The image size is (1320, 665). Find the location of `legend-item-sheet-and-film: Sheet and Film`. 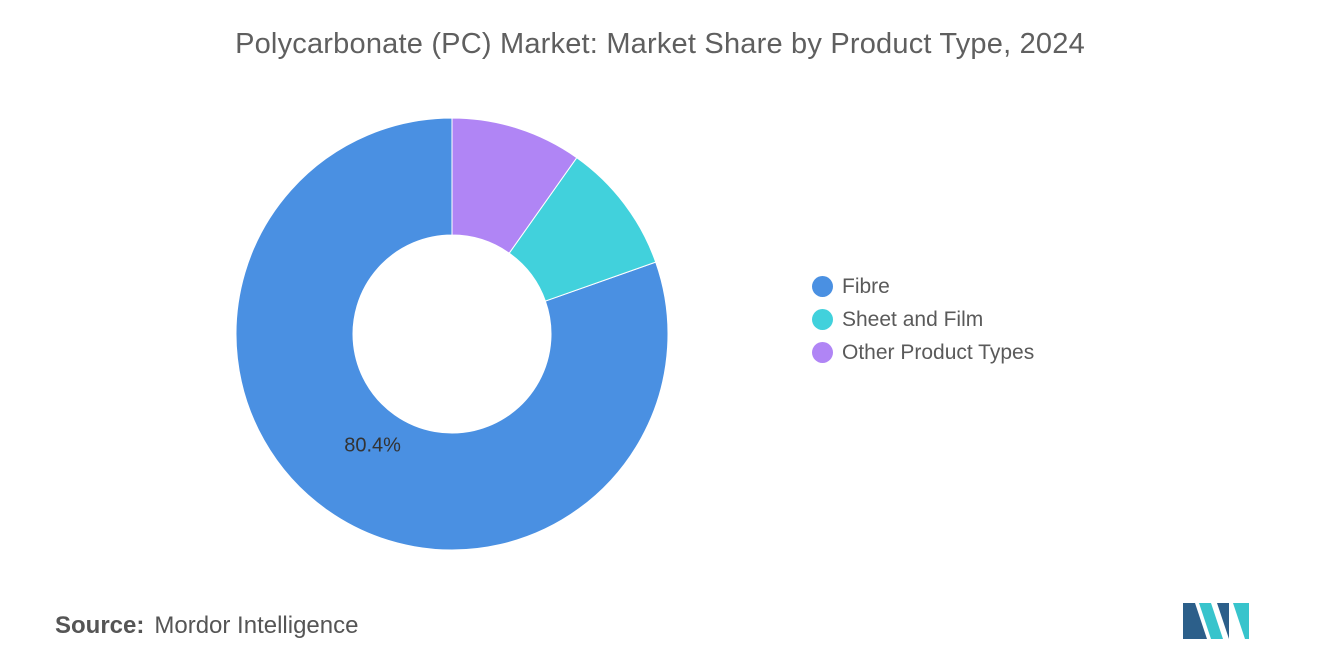

legend-item-sheet-and-film: Sheet and Film is located at coordinates (923, 319).